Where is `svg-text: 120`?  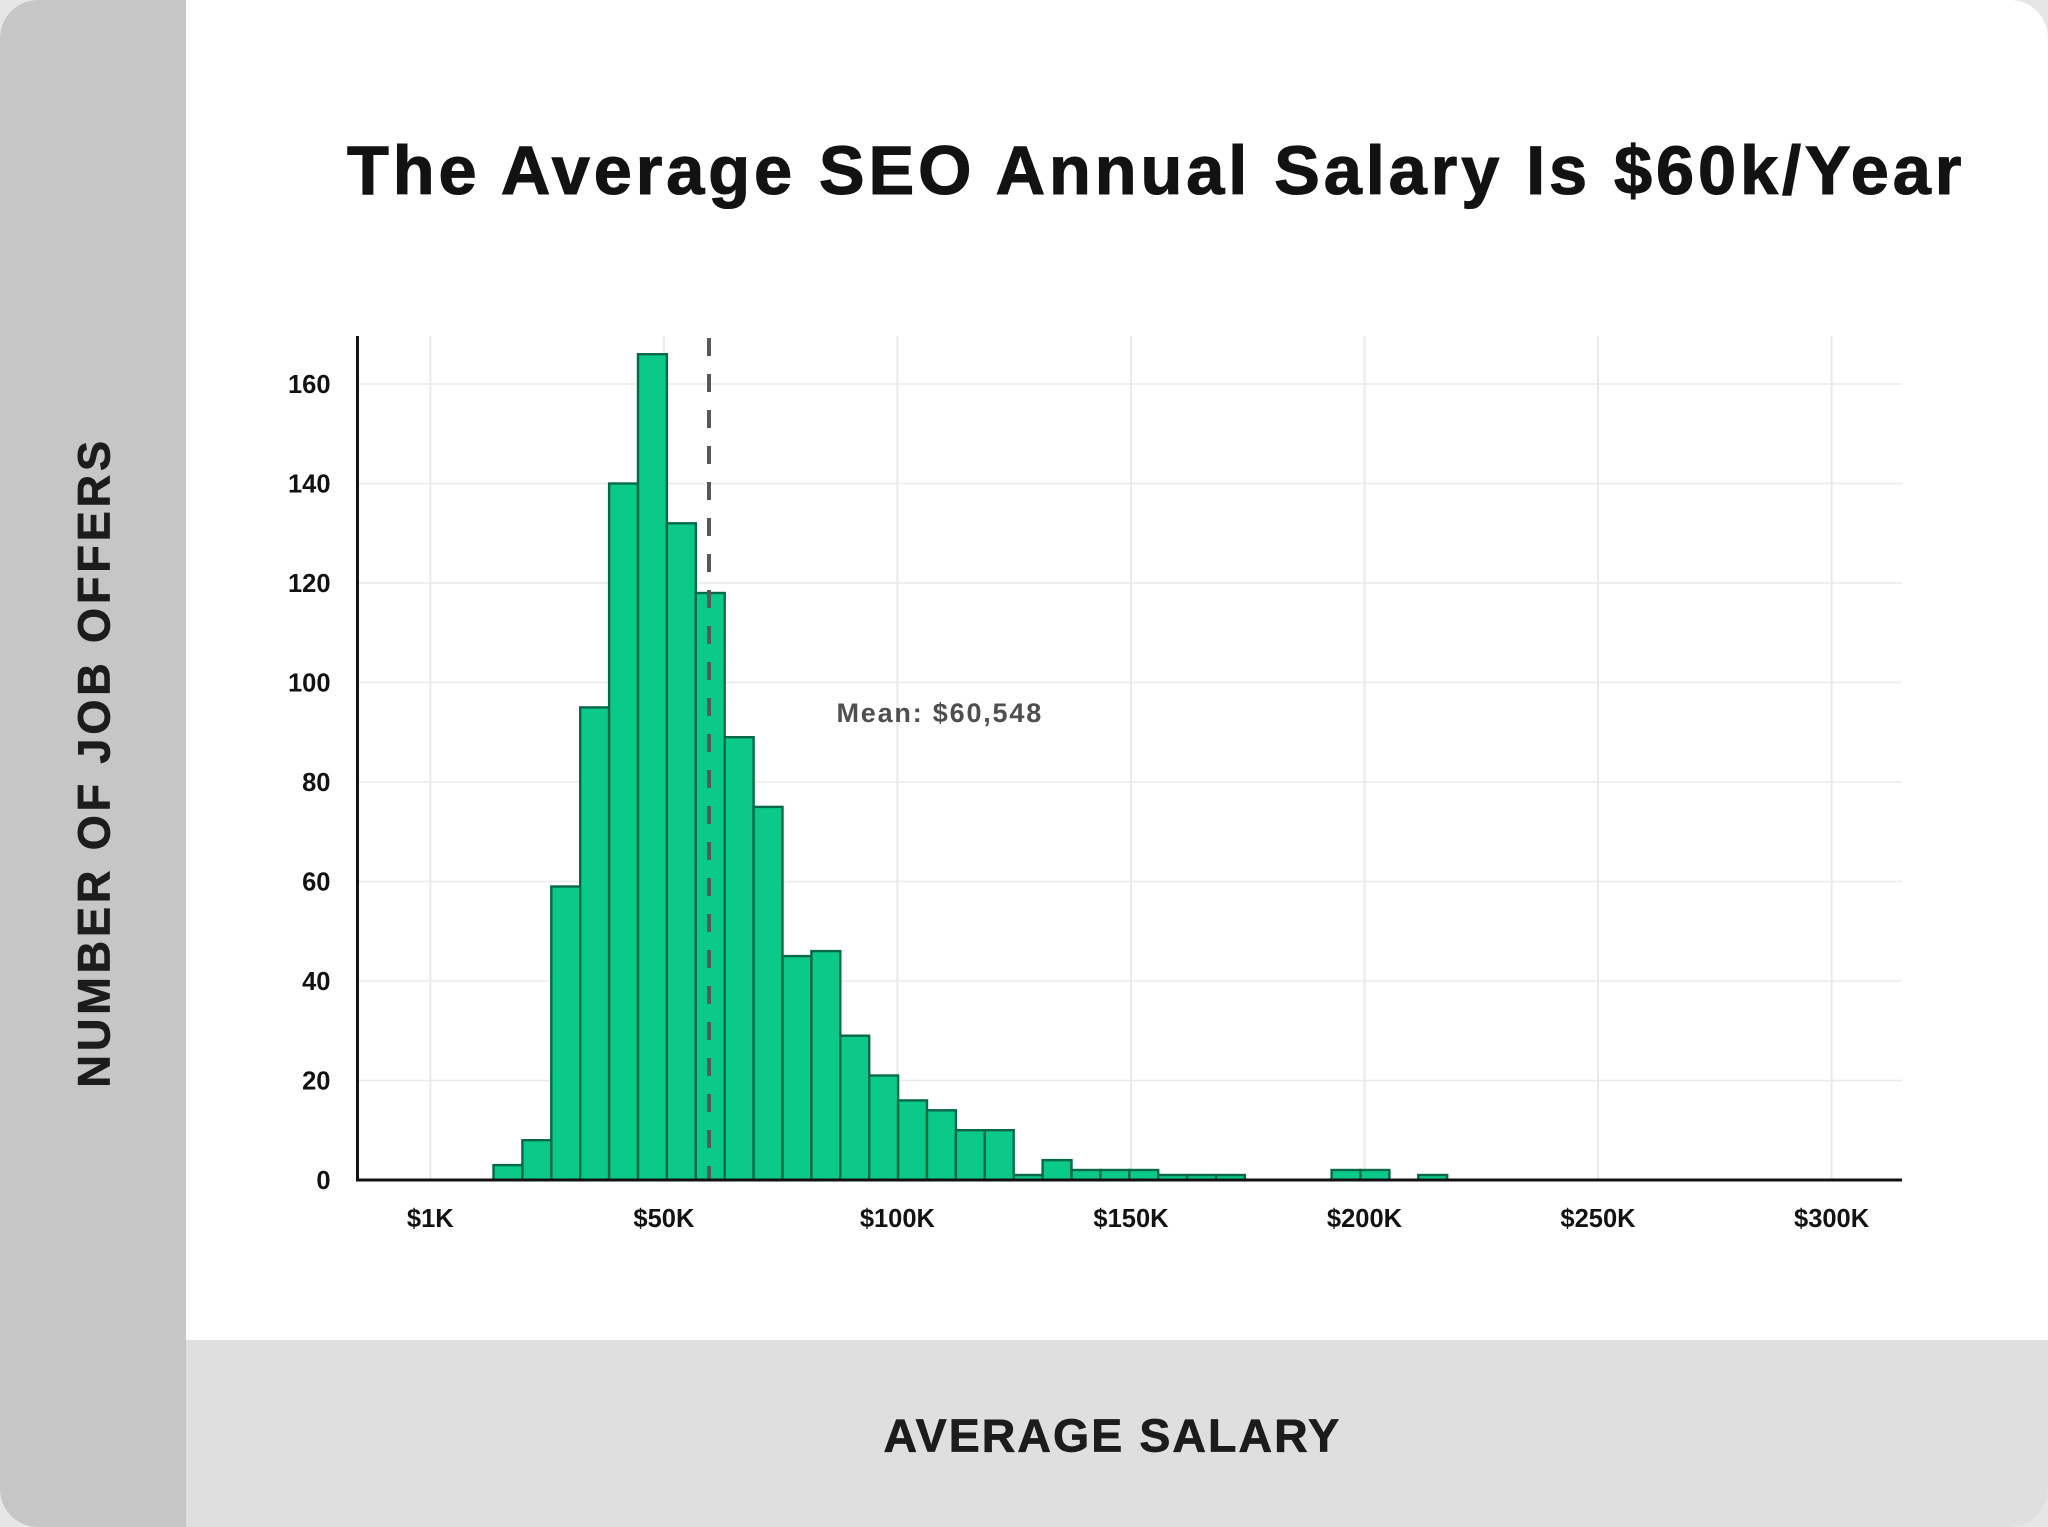 svg-text: 120 is located at coordinates (309, 584).